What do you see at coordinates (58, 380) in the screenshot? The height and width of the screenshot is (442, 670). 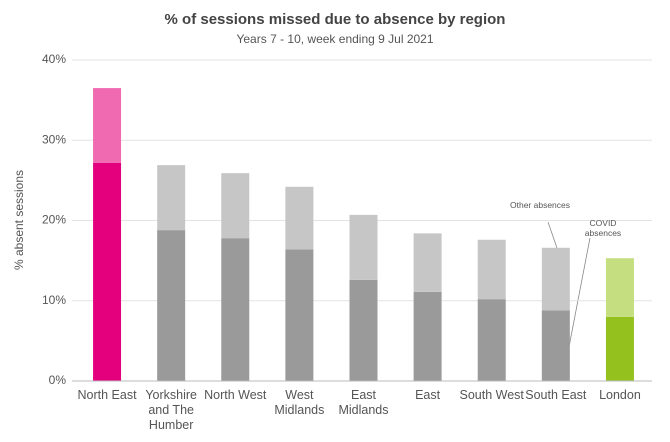 I see `y-tick-label: 0%` at bounding box center [58, 380].